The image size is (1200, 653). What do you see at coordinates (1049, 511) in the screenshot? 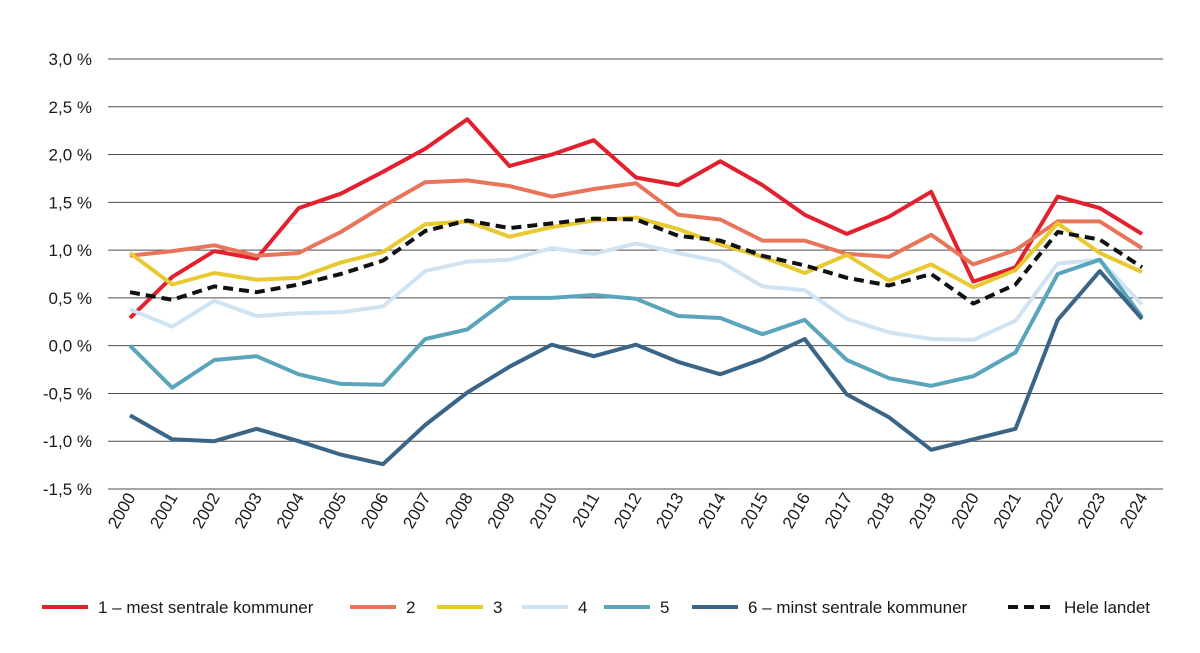
I see `x-tick-label: 2022` at bounding box center [1049, 511].